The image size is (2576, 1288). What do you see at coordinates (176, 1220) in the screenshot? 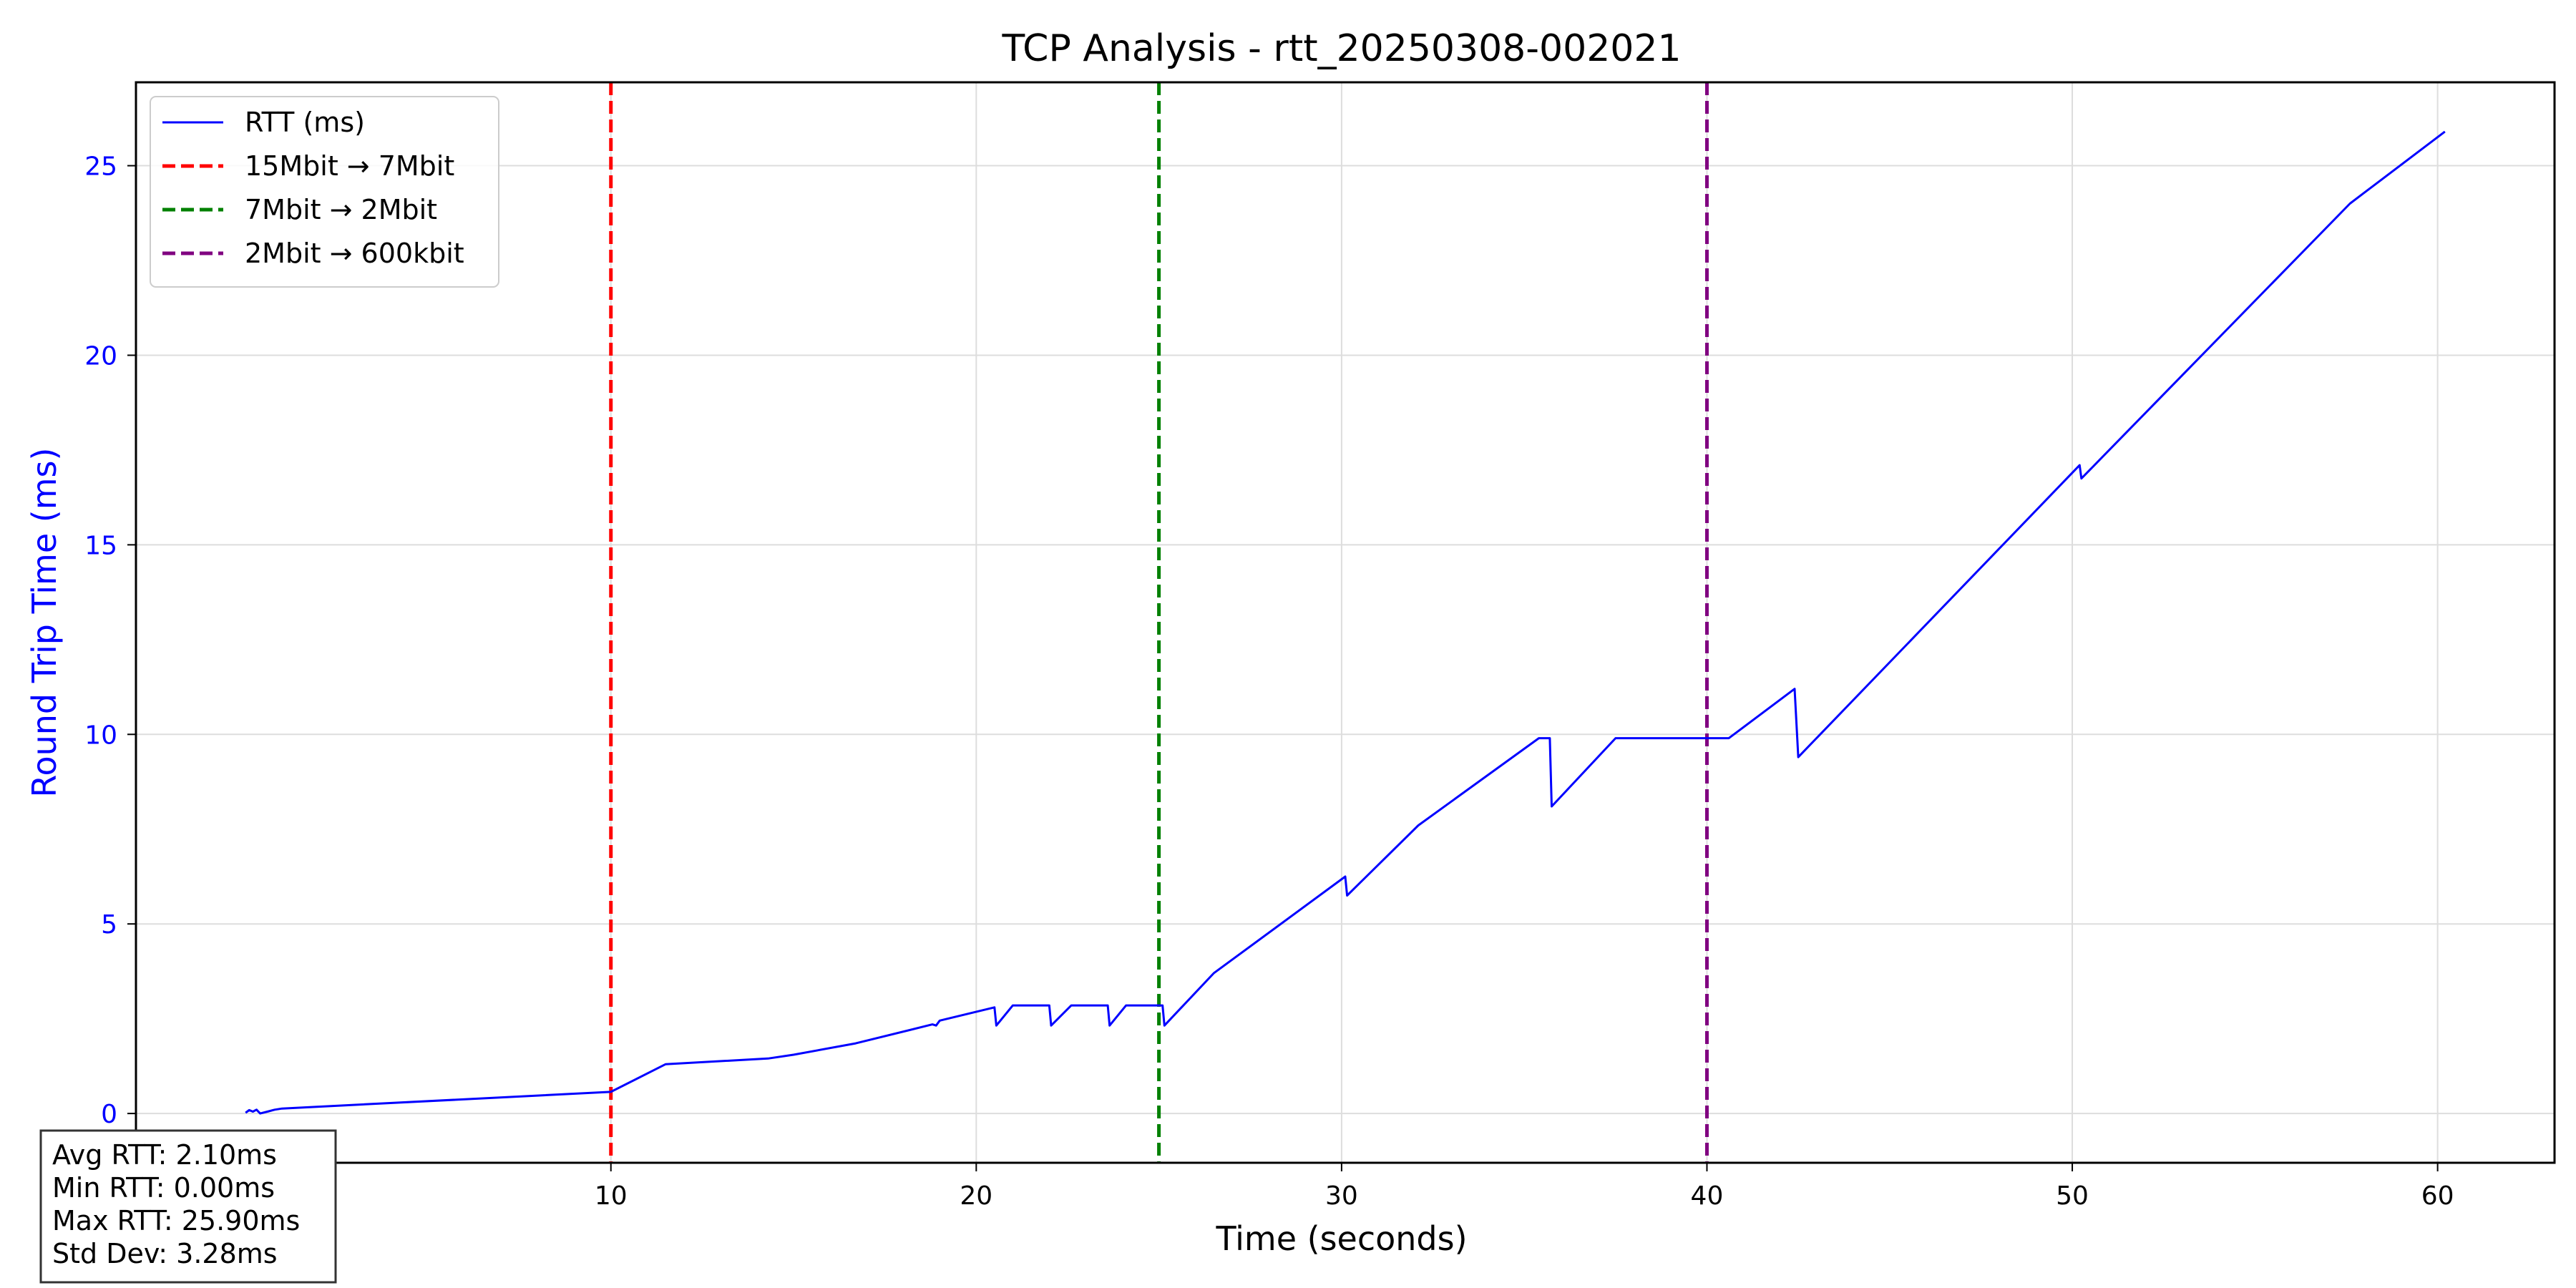
I see `stats-line: Max RTT: 25.90ms` at bounding box center [176, 1220].